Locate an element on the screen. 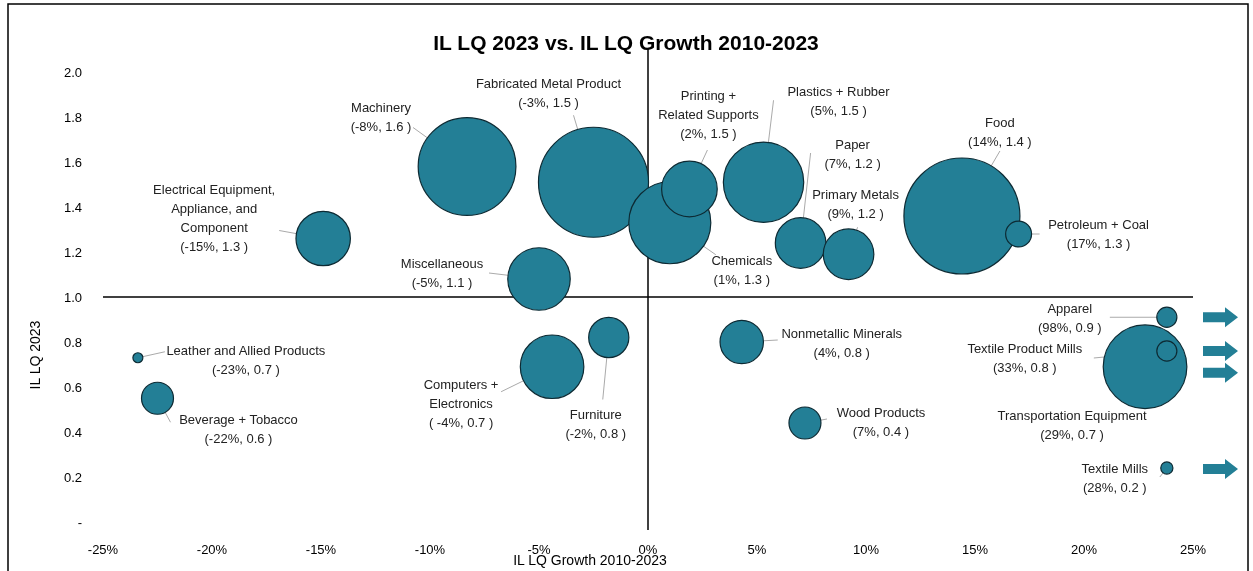 Image resolution: width=1253 pixels, height=571 pixels. y-tick-label: 1.4 is located at coordinates (72, 207).